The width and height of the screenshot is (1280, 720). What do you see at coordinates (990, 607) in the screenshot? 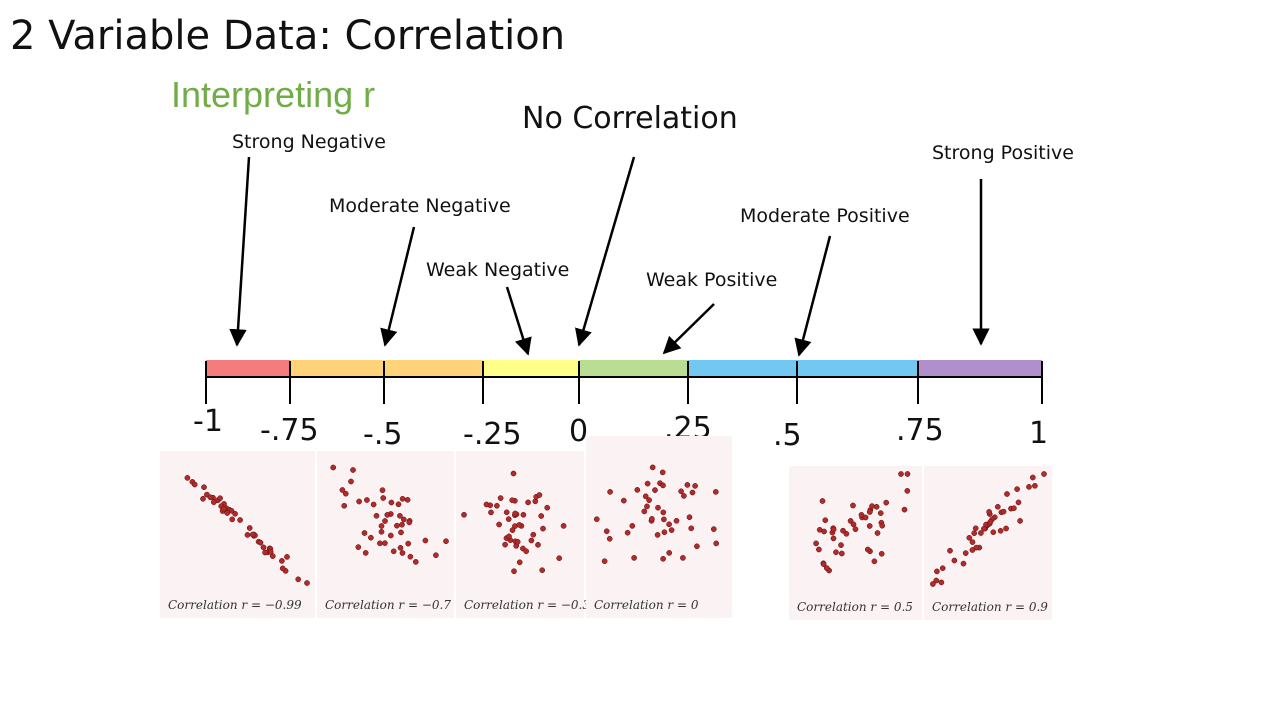
I see `scatterplot-caption: Correlation r = 0.9` at bounding box center [990, 607].